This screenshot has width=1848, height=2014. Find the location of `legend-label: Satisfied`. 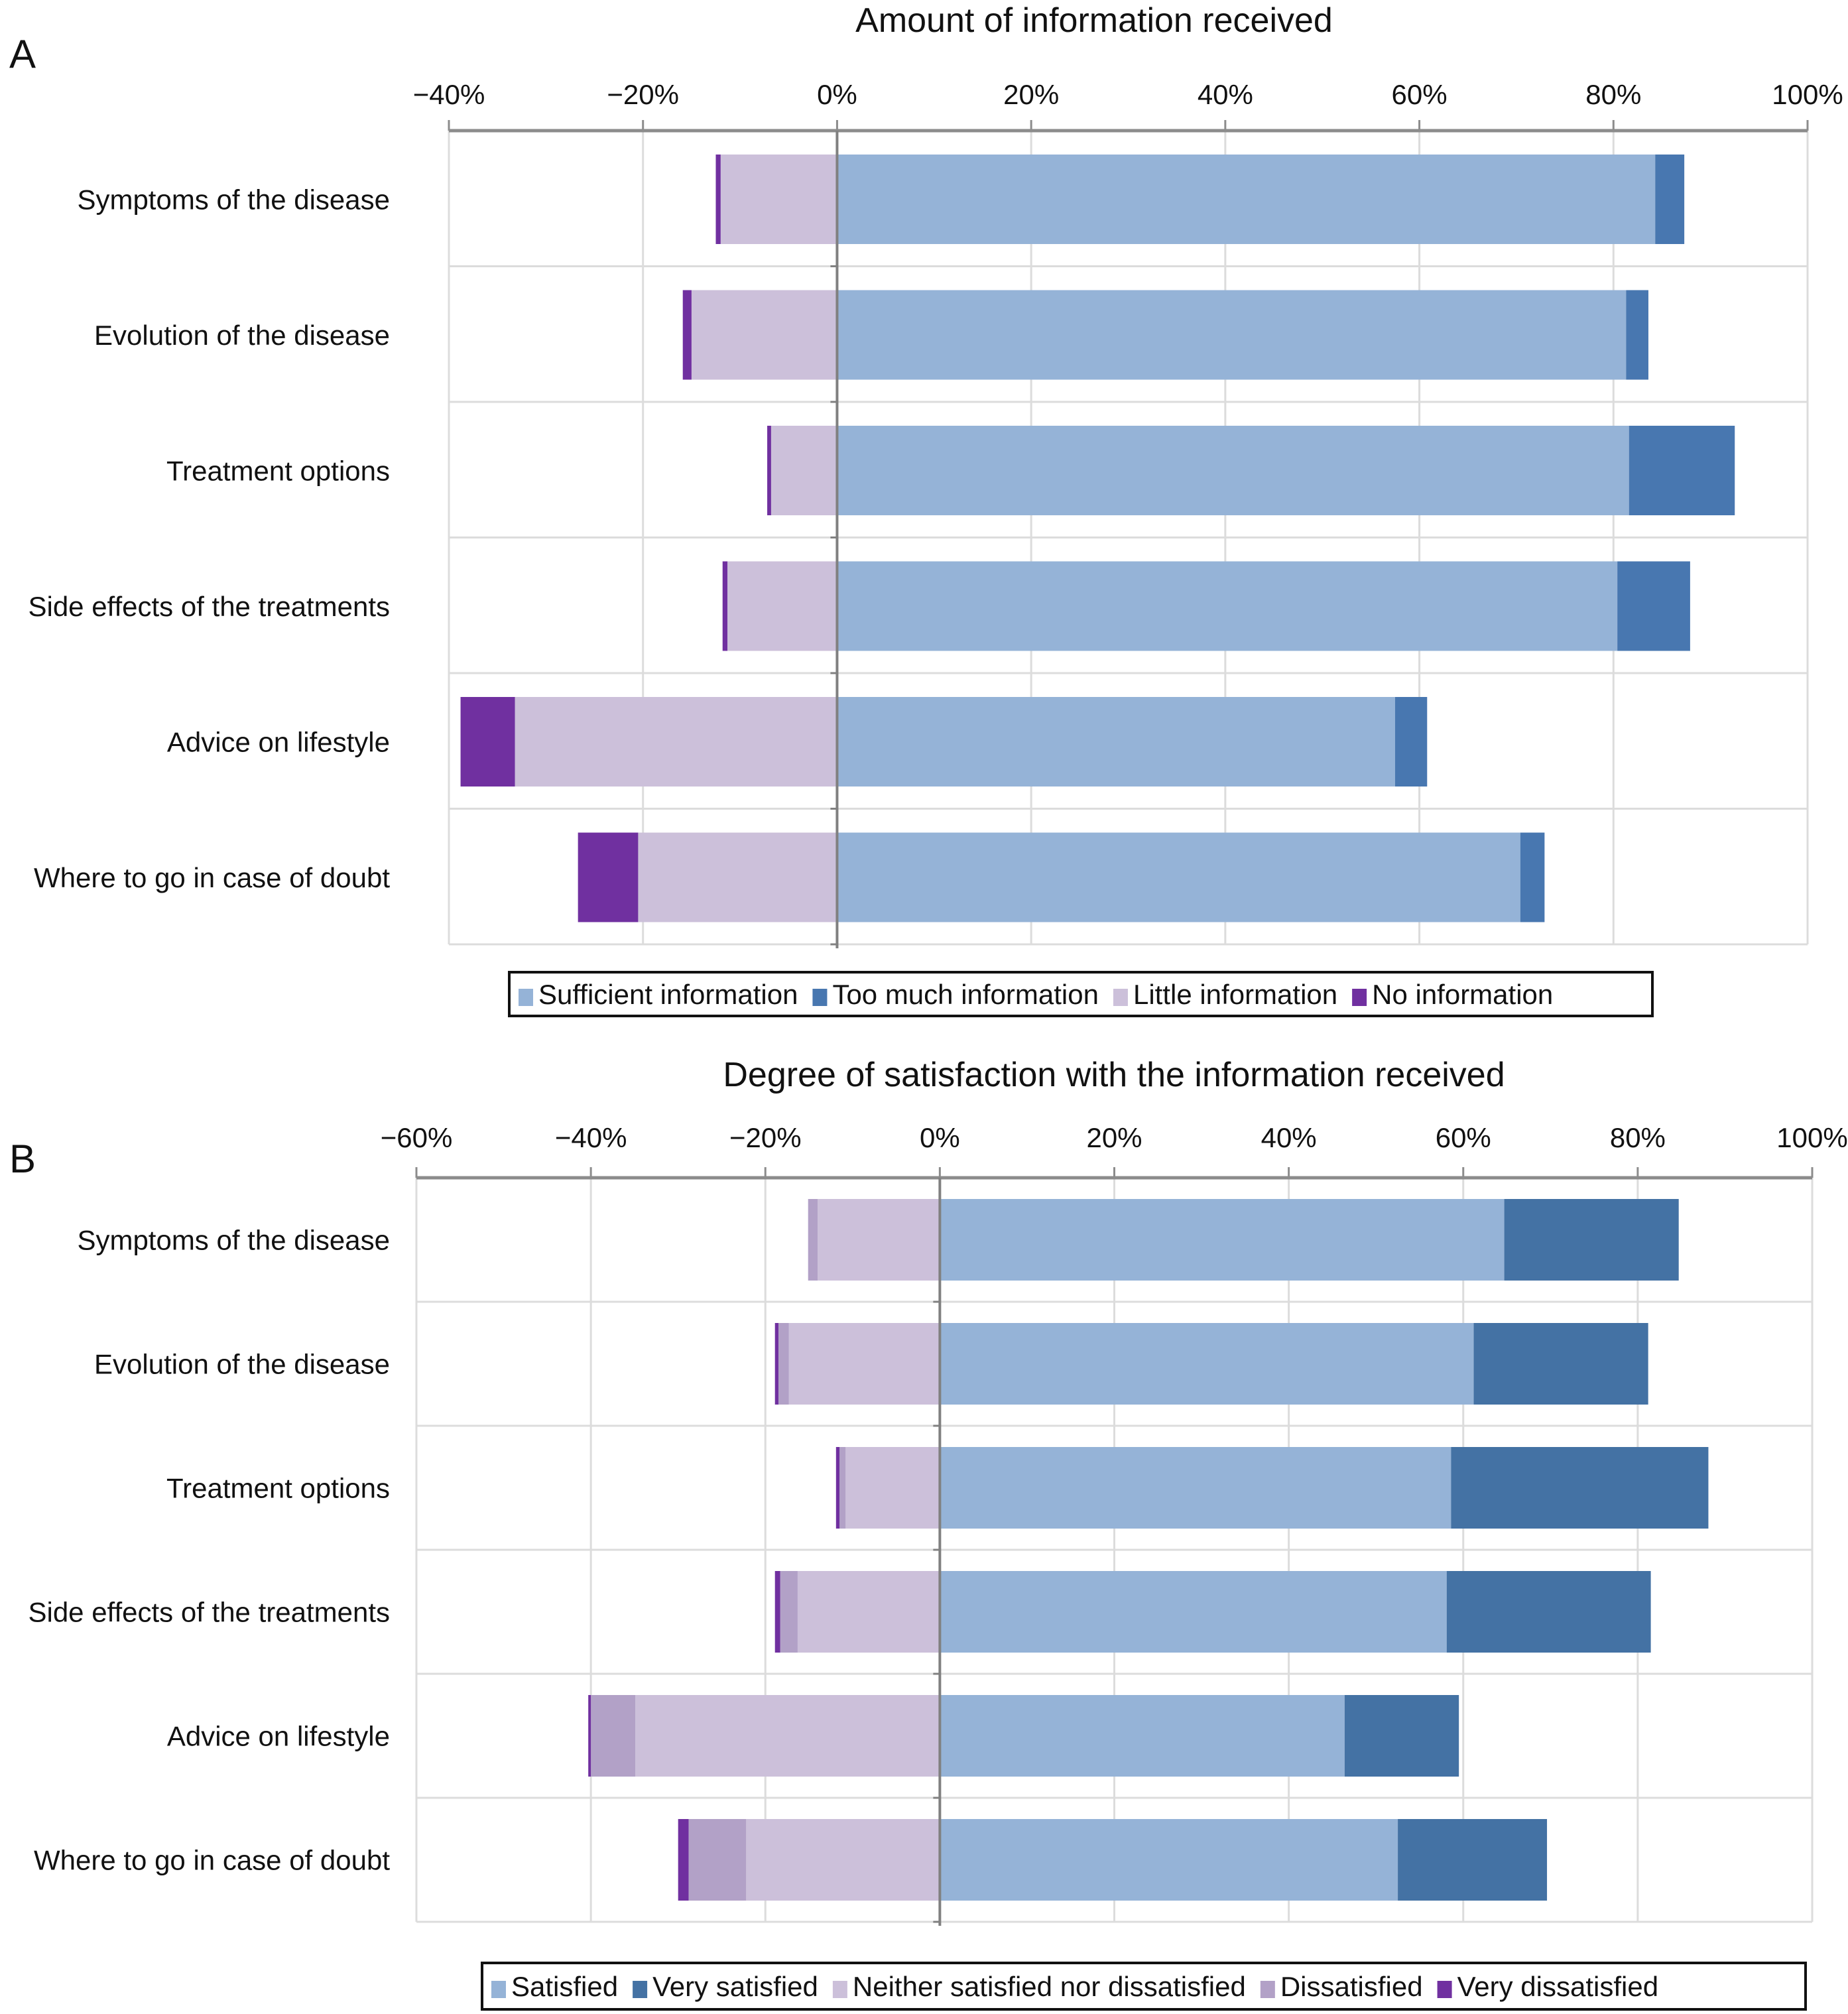

legend-label: Satisfied is located at coordinates (564, 1987).